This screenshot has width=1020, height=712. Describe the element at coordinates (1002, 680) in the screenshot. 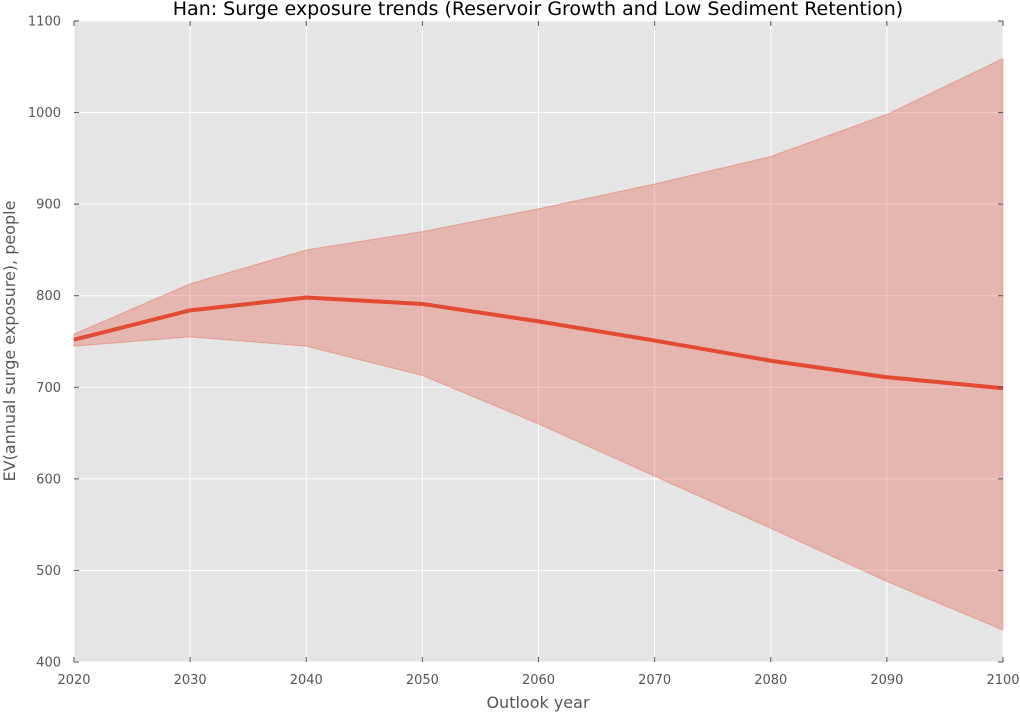

I see `x-tick-label: 2100` at that location.